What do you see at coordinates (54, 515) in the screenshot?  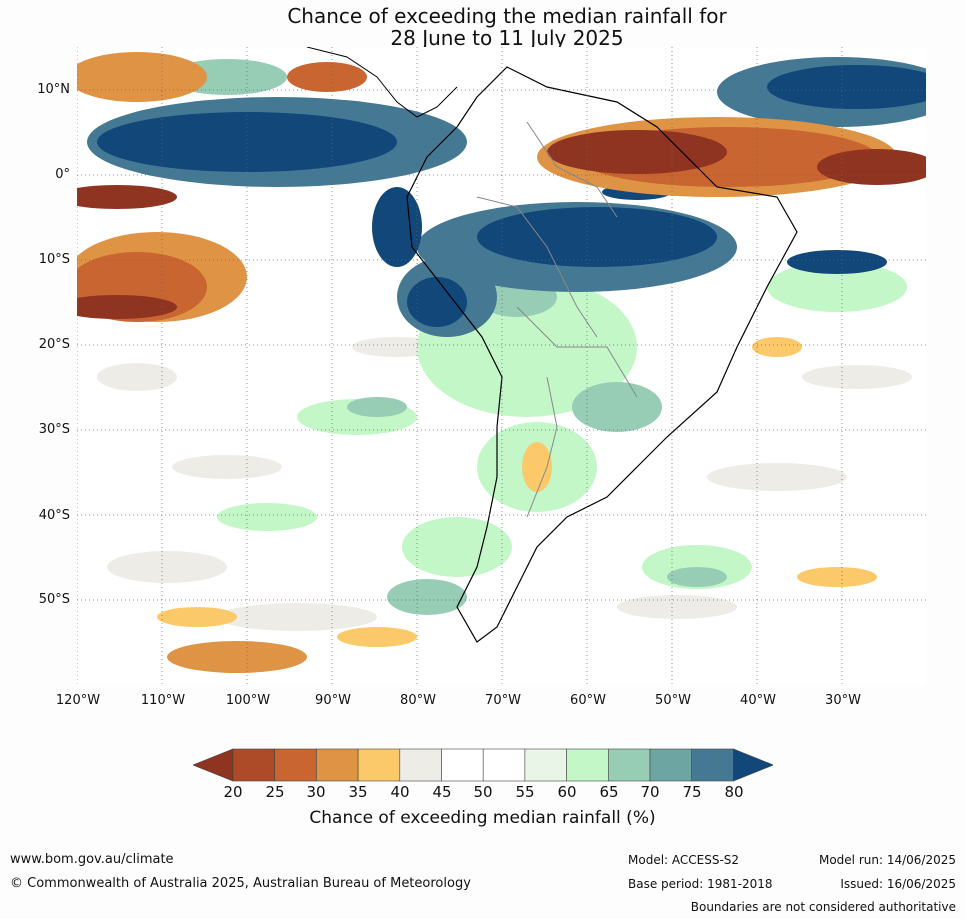 I see `lat-tick-40s: 40°S` at bounding box center [54, 515].